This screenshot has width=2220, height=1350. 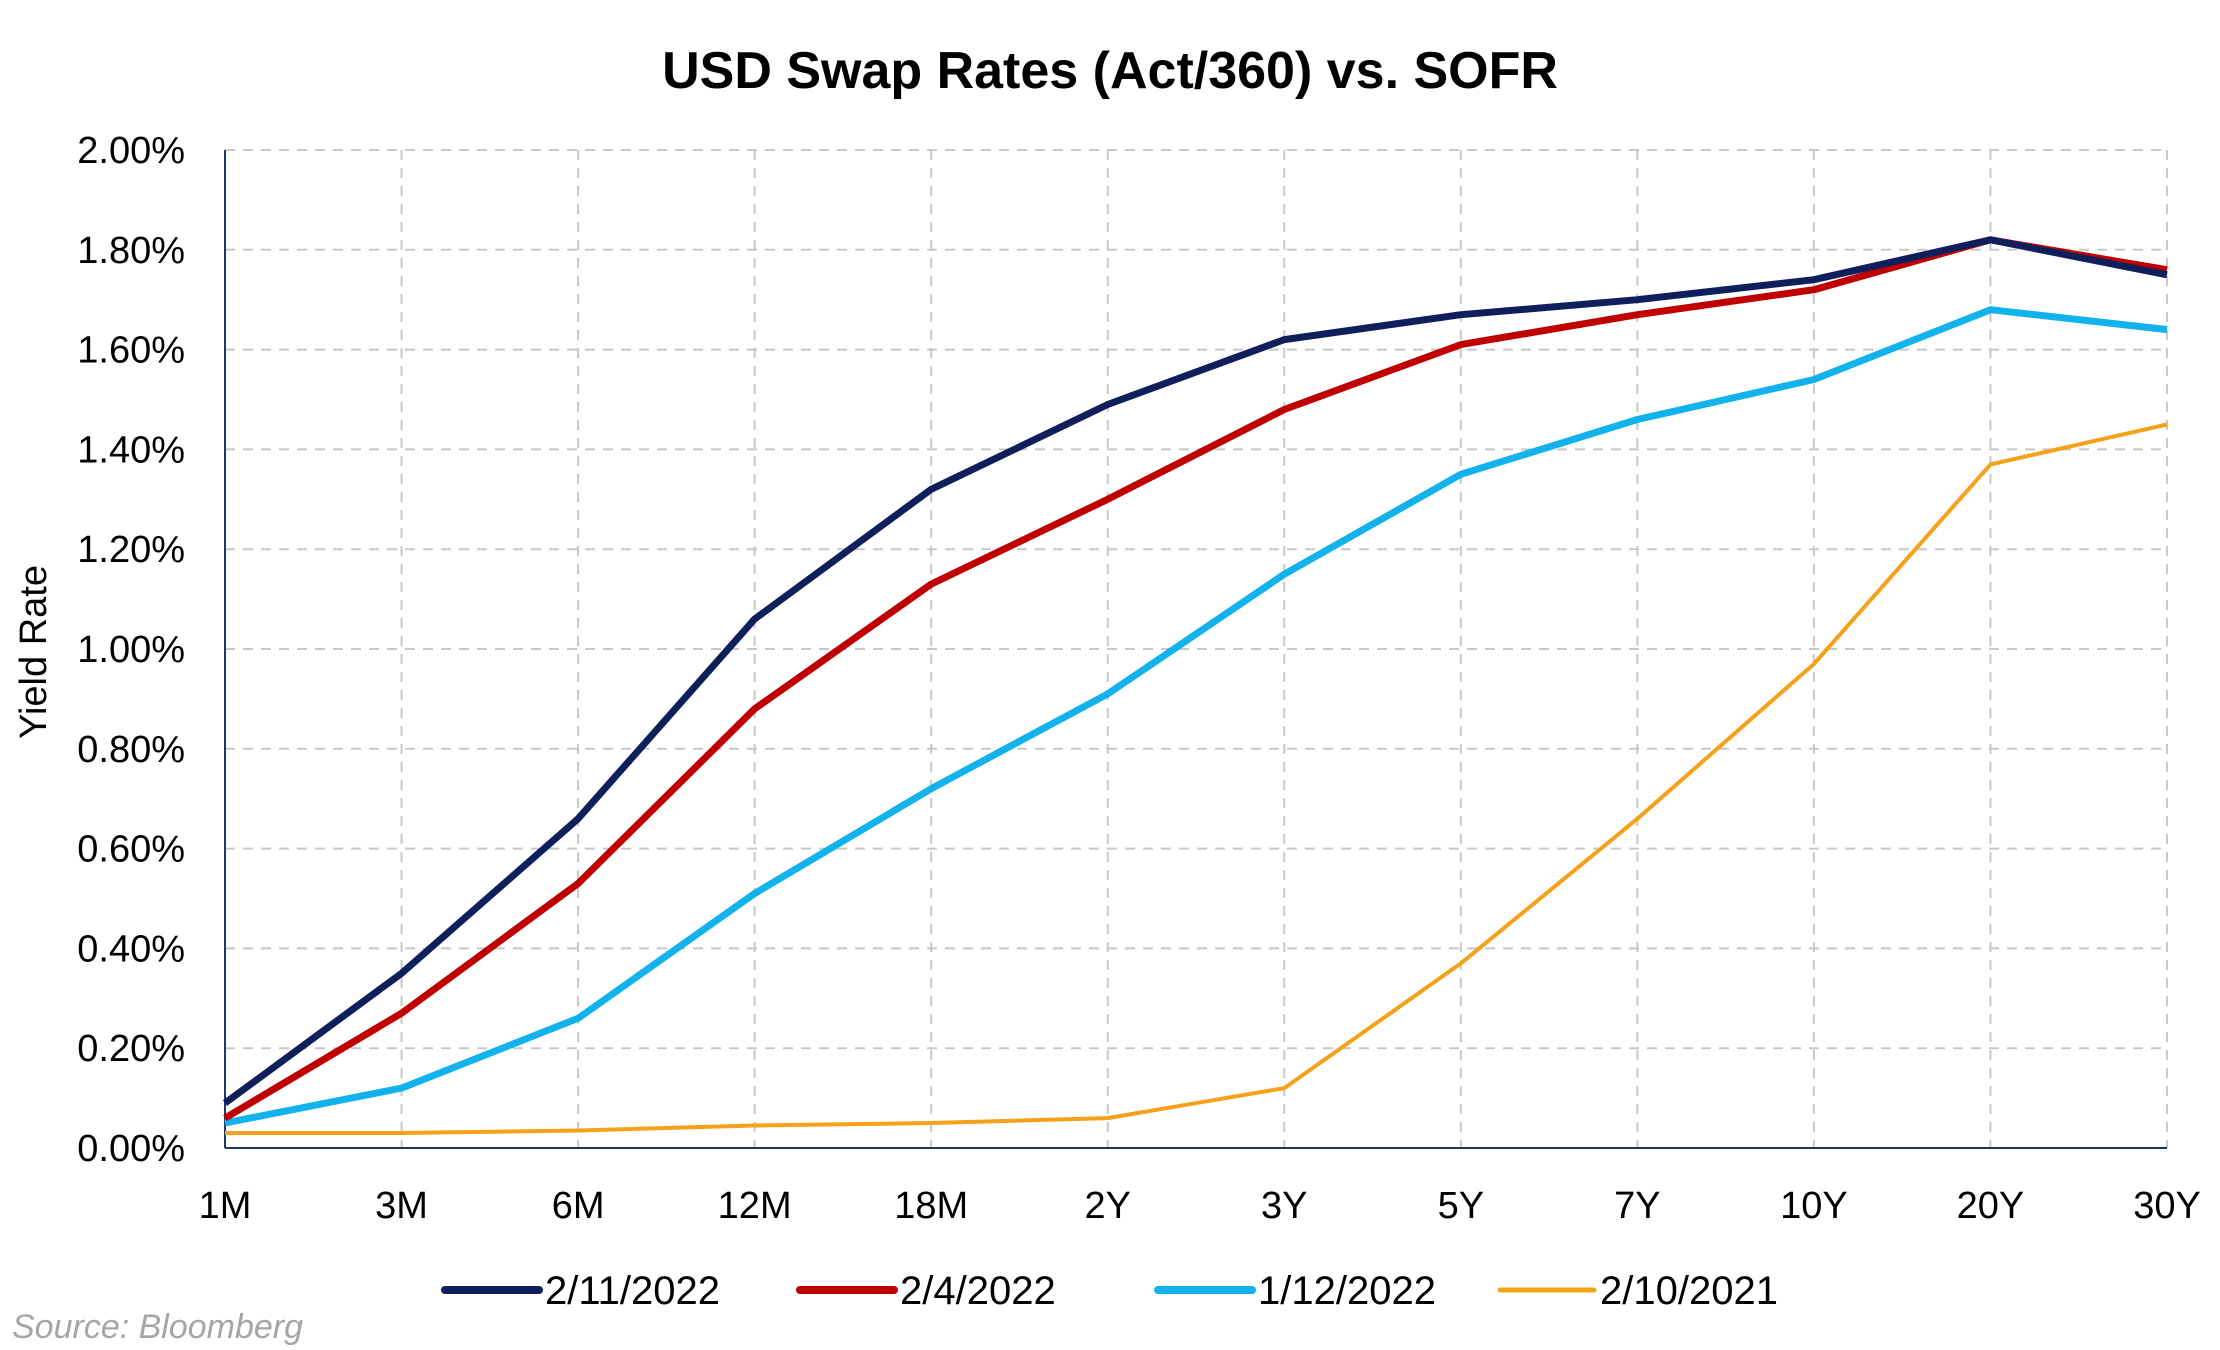 What do you see at coordinates (1110, 71) in the screenshot?
I see `chart-title: USD Swap Rates (Act/360) vs. SOFR` at bounding box center [1110, 71].